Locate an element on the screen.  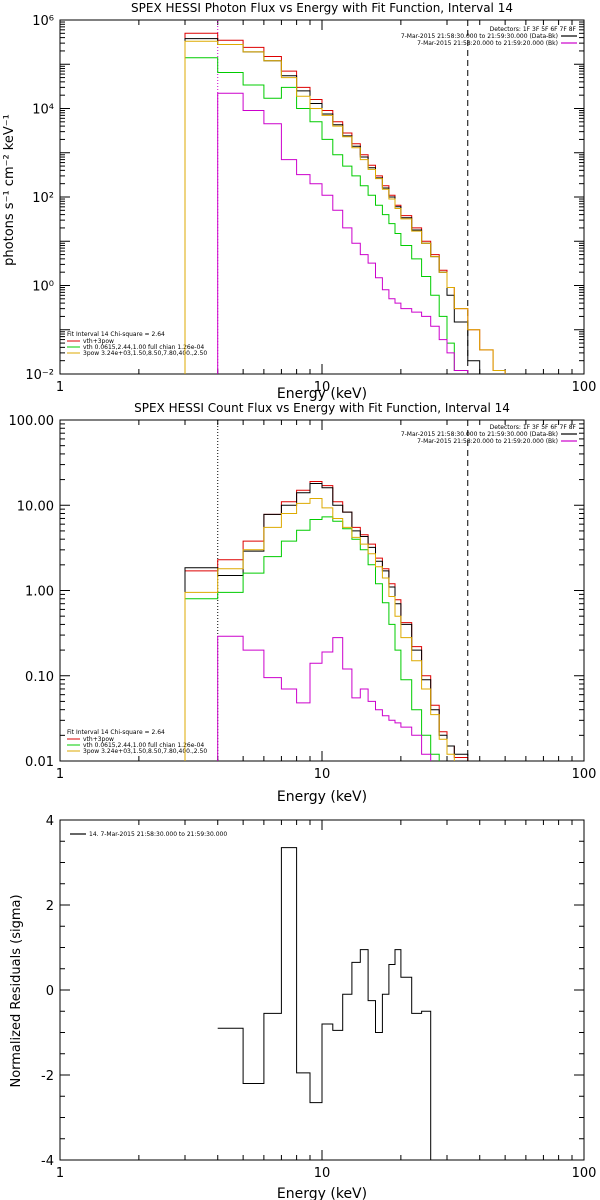
photon-series-vth is located at coordinates (326, 215).